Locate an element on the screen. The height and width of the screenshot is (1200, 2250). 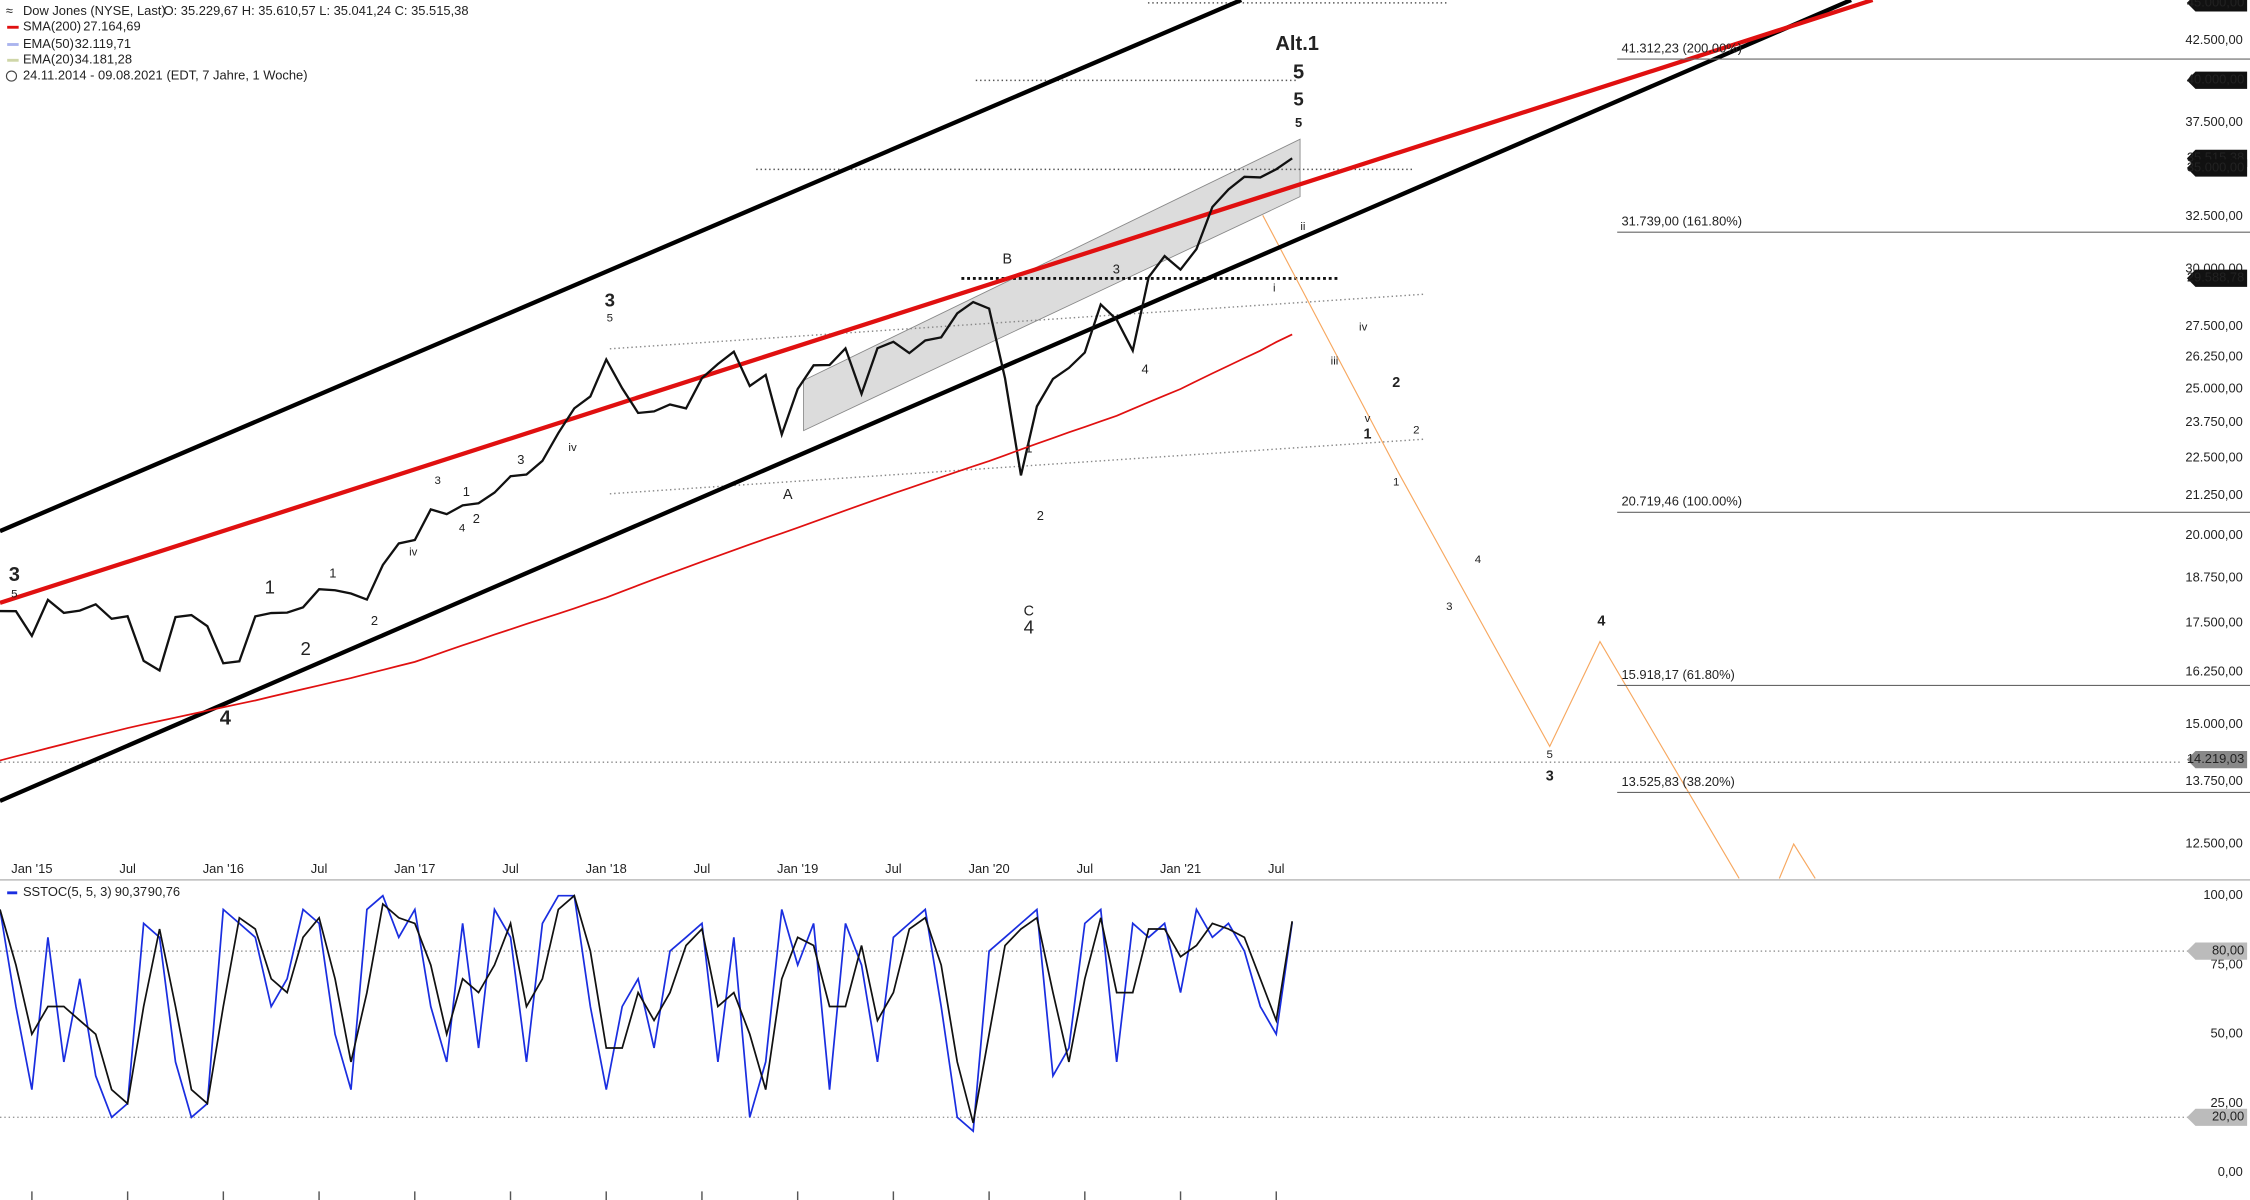
y-tick-label: 23.750,00 is located at coordinates (2213, 421).